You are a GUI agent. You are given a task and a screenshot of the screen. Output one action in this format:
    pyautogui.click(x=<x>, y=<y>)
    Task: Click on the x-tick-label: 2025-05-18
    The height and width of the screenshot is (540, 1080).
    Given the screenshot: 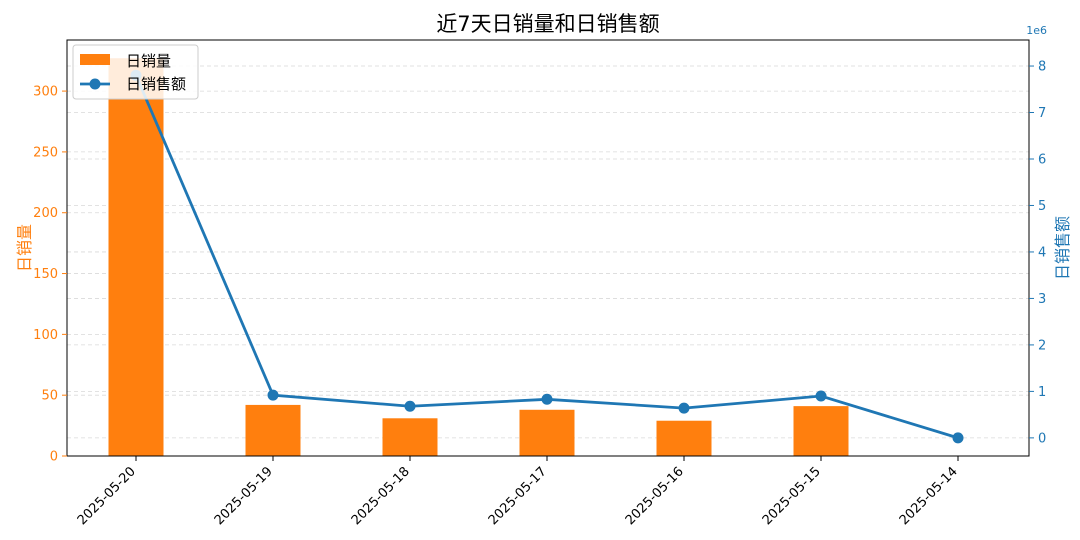 What is the action you would take?
    pyautogui.click(x=381, y=496)
    